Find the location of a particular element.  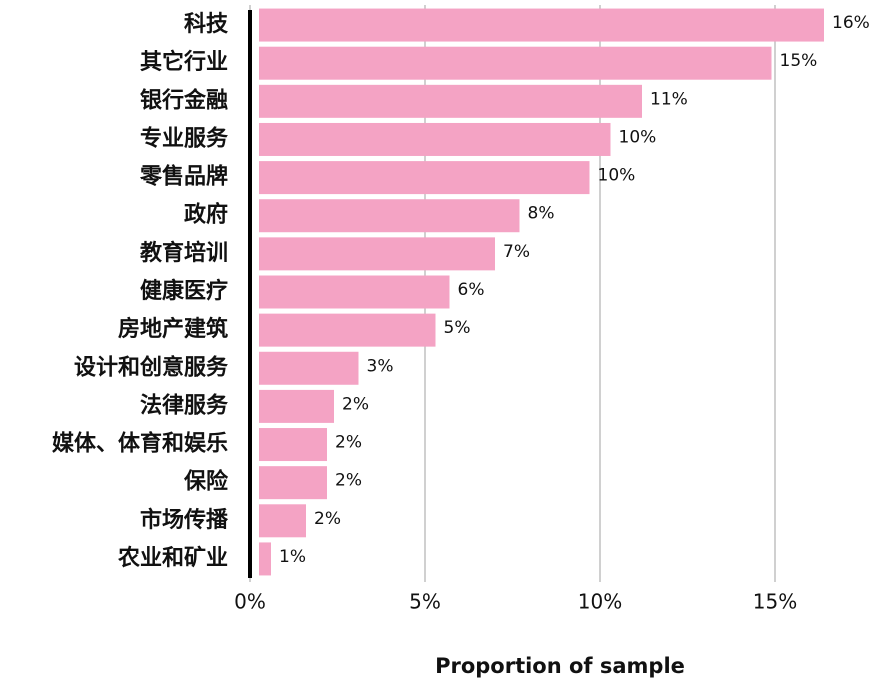

category-label: 专业服务 is located at coordinates (184, 138).